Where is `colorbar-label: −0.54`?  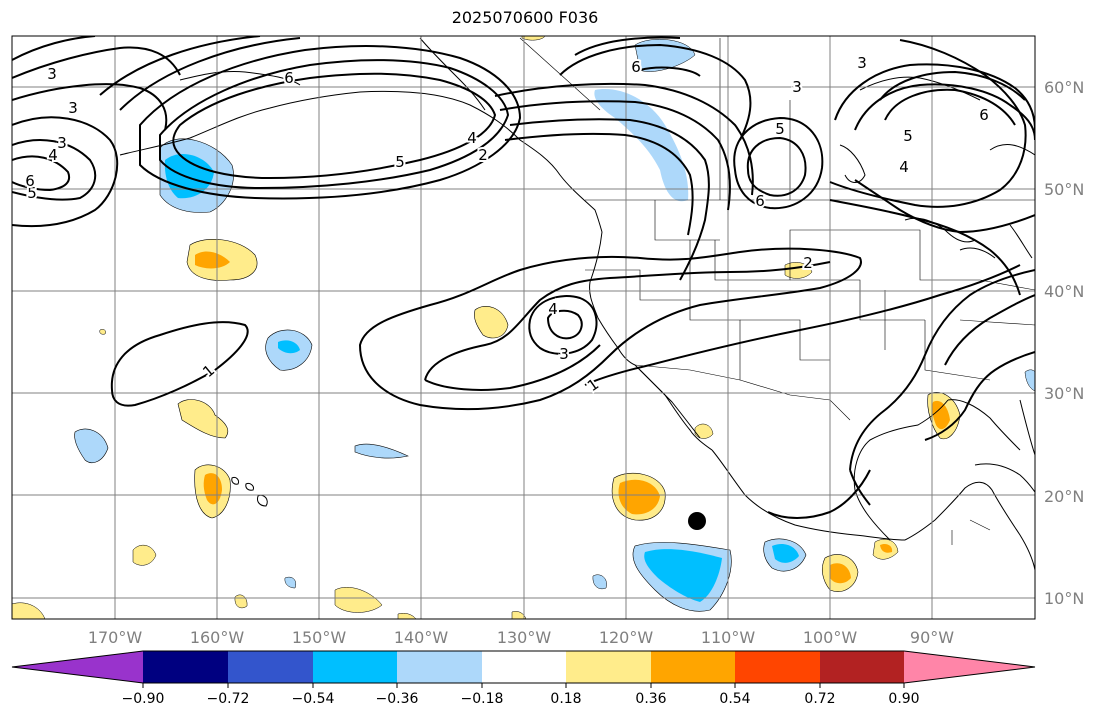 colorbar-label: −0.54 is located at coordinates (313, 699).